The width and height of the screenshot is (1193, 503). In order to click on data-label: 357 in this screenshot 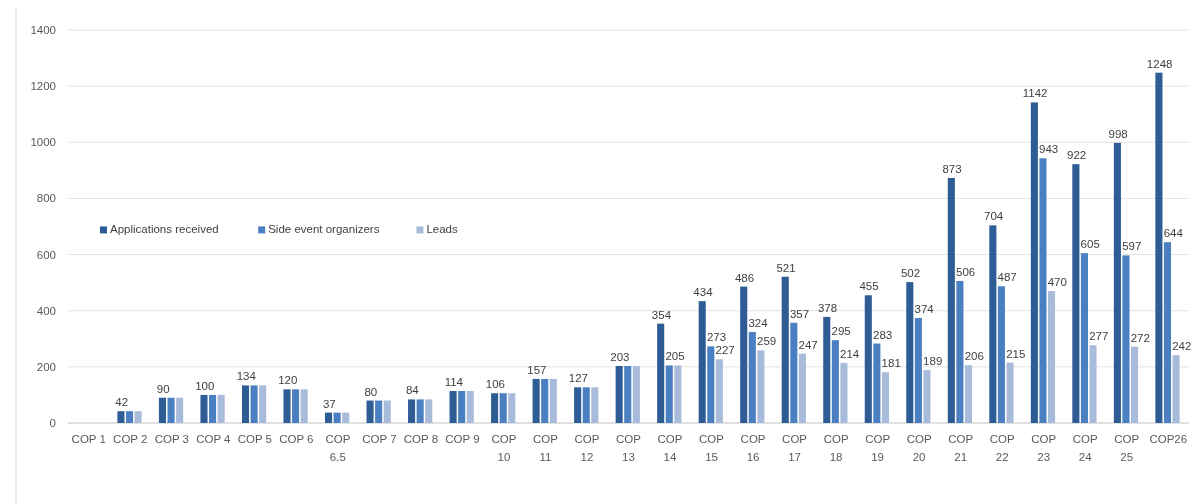, I will do `click(799, 313)`.